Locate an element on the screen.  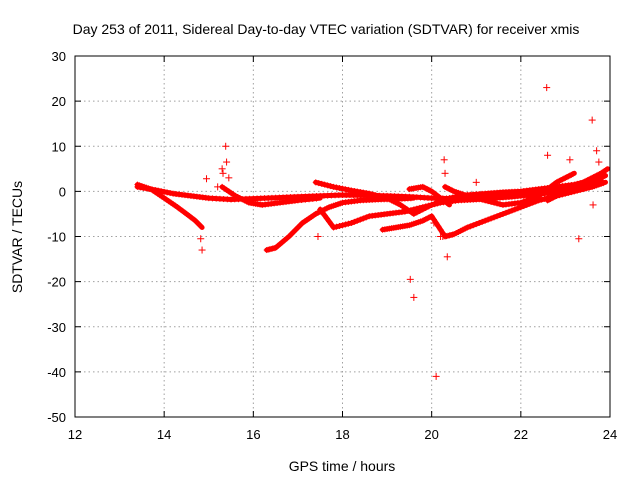
y-axis-title: SDTVAR / TECUs is located at coordinates (17, 237).